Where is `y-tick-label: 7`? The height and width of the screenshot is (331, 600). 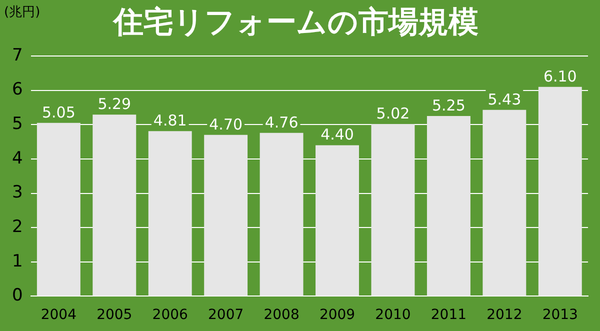
y-tick-label: 7 is located at coordinates (17, 55).